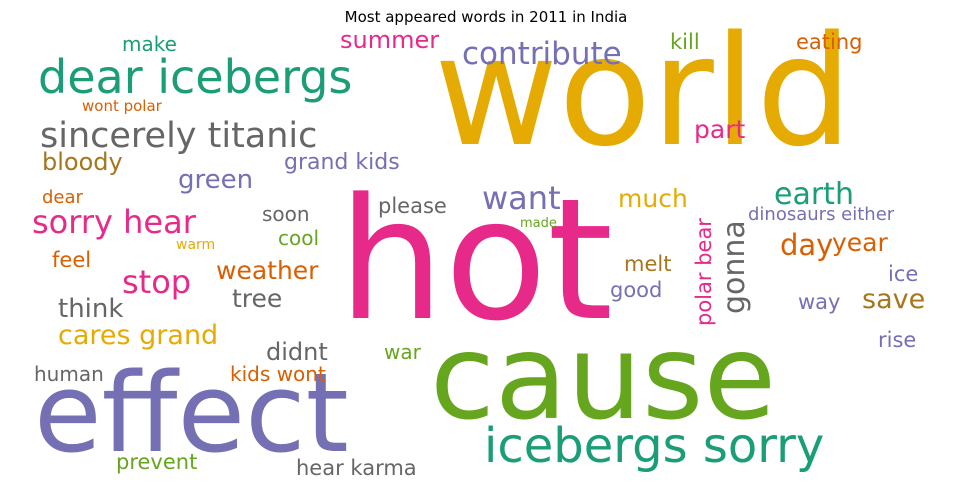 The height and width of the screenshot is (497, 972). I want to click on word-hear-karma: hear karma, so click(356, 468).